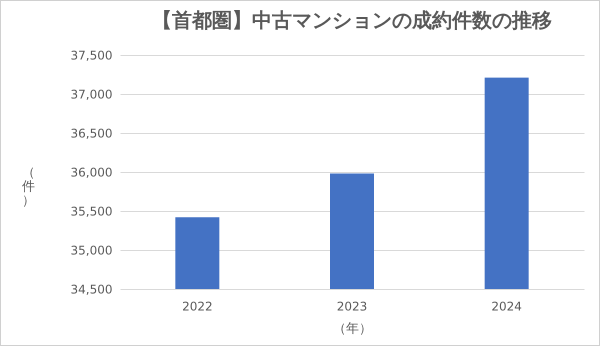 The height and width of the screenshot is (346, 600). What do you see at coordinates (91, 251) in the screenshot?
I see `y-tick-label: 35,000` at bounding box center [91, 251].